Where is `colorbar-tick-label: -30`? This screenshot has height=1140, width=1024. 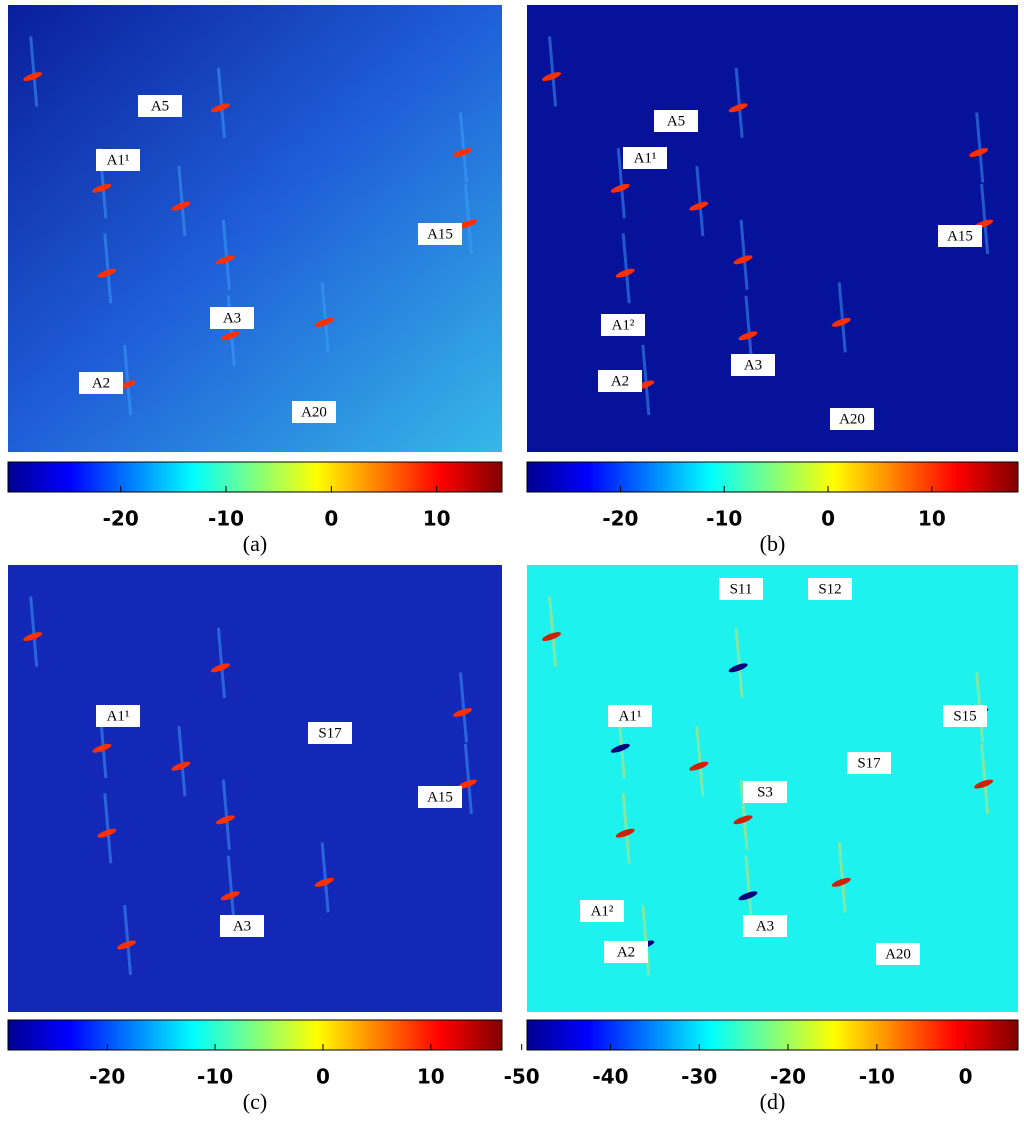
colorbar-tick-label: -30 is located at coordinates (699, 1077).